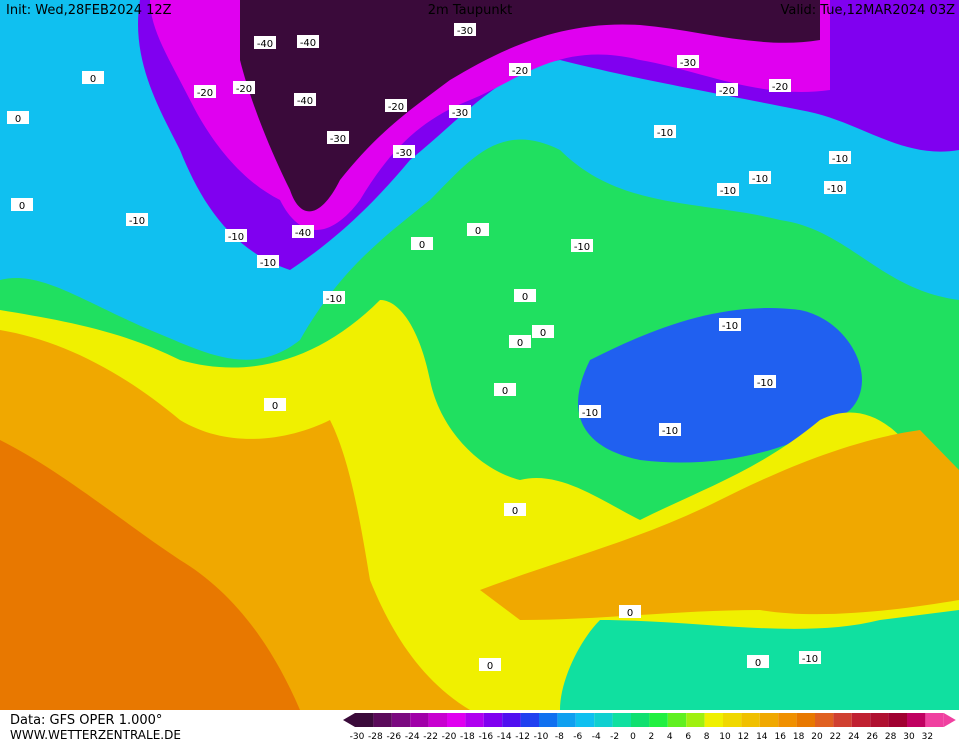  I want to click on scale-tick-label: -14, so click(504, 736).